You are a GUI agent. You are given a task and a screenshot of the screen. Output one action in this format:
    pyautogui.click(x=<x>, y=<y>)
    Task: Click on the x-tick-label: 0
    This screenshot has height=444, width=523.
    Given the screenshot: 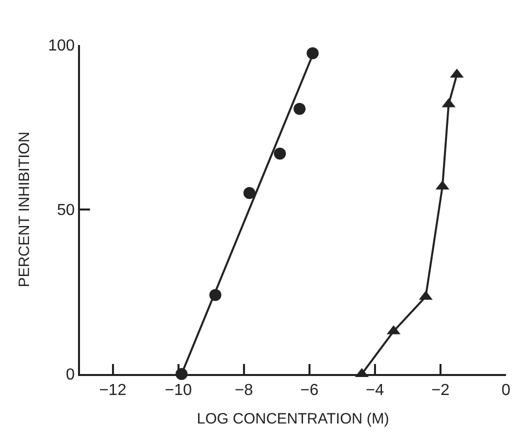 What is the action you would take?
    pyautogui.click(x=506, y=391)
    